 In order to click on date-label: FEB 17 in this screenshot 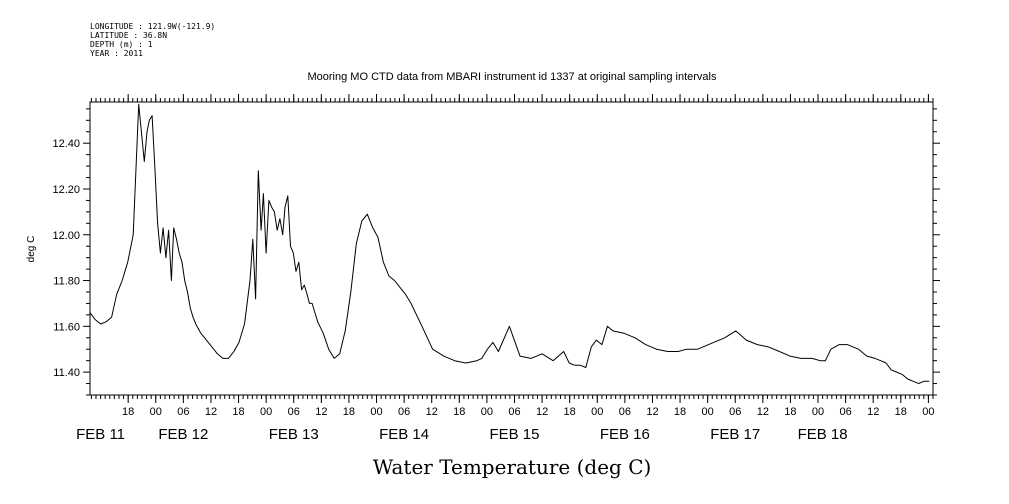, I will do `click(735, 434)`.